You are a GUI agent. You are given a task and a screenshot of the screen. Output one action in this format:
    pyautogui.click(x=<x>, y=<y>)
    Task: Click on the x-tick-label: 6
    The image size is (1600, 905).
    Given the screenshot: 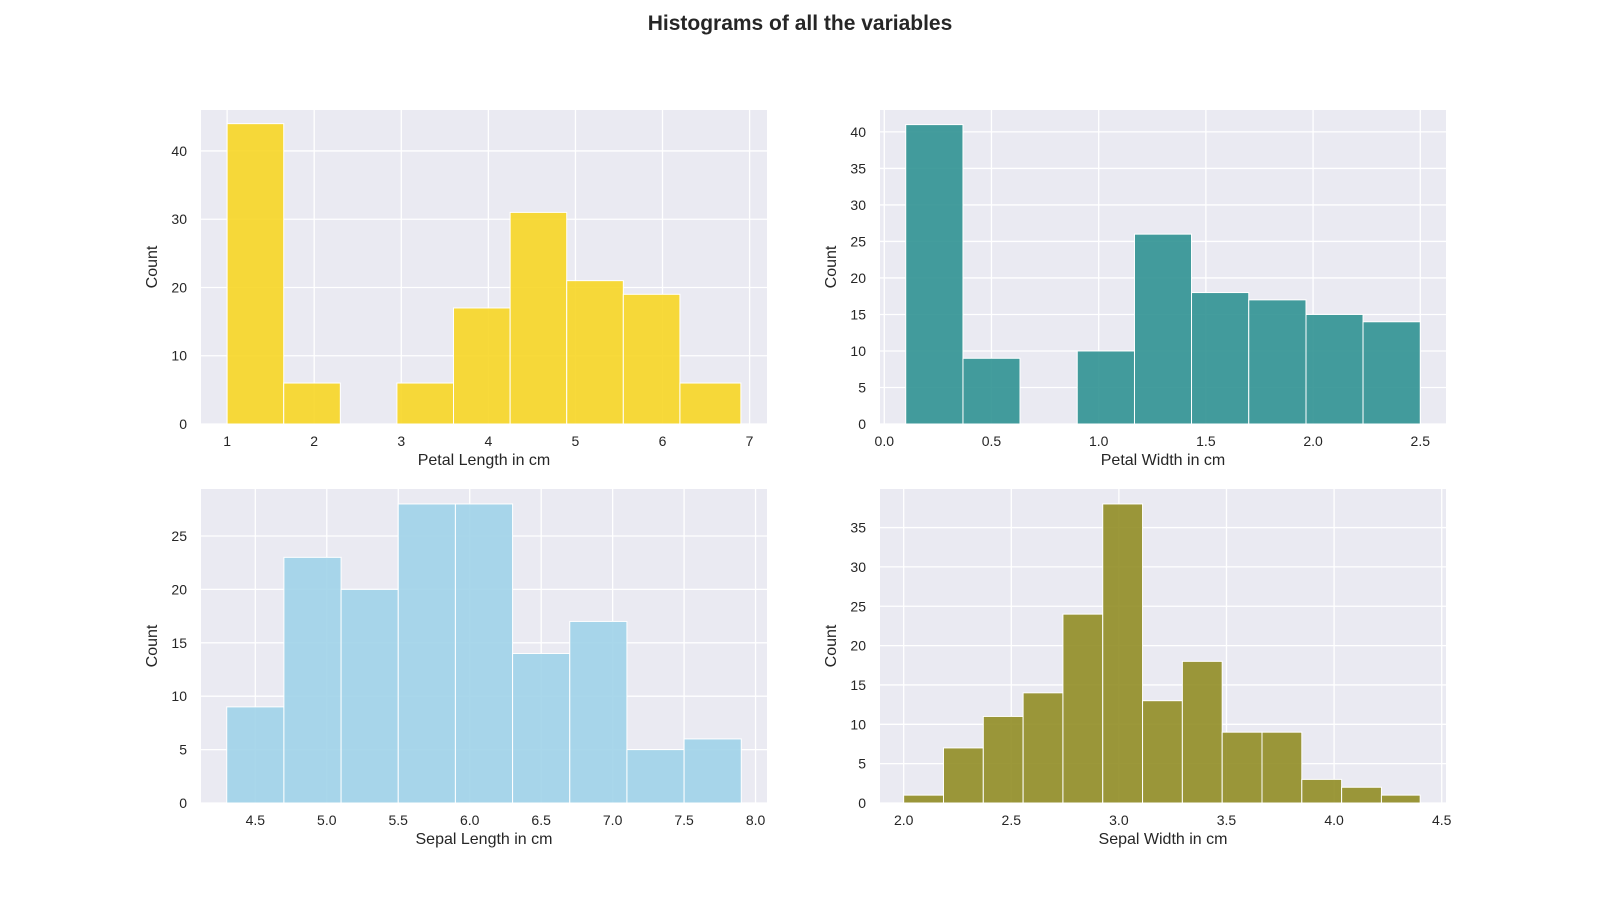 What is the action you would take?
    pyautogui.click(x=663, y=441)
    